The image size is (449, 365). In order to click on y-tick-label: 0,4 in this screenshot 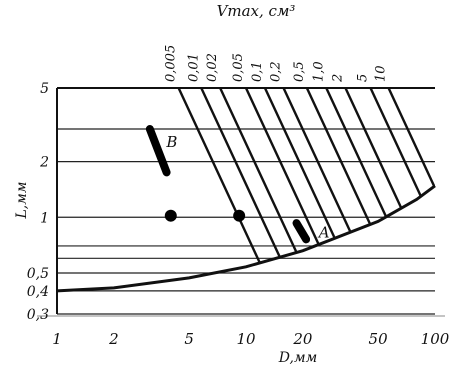, I will do `click(38, 292)`.